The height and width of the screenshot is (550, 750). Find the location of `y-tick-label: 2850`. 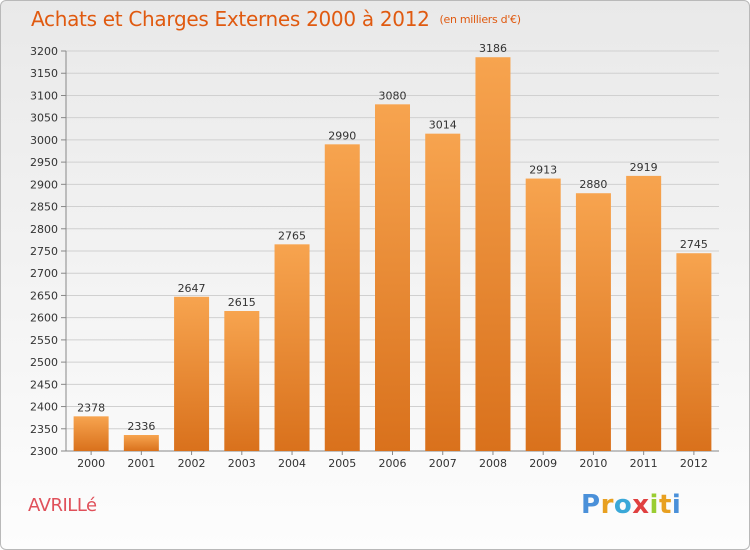

y-tick-label: 2850 is located at coordinates (44, 207).